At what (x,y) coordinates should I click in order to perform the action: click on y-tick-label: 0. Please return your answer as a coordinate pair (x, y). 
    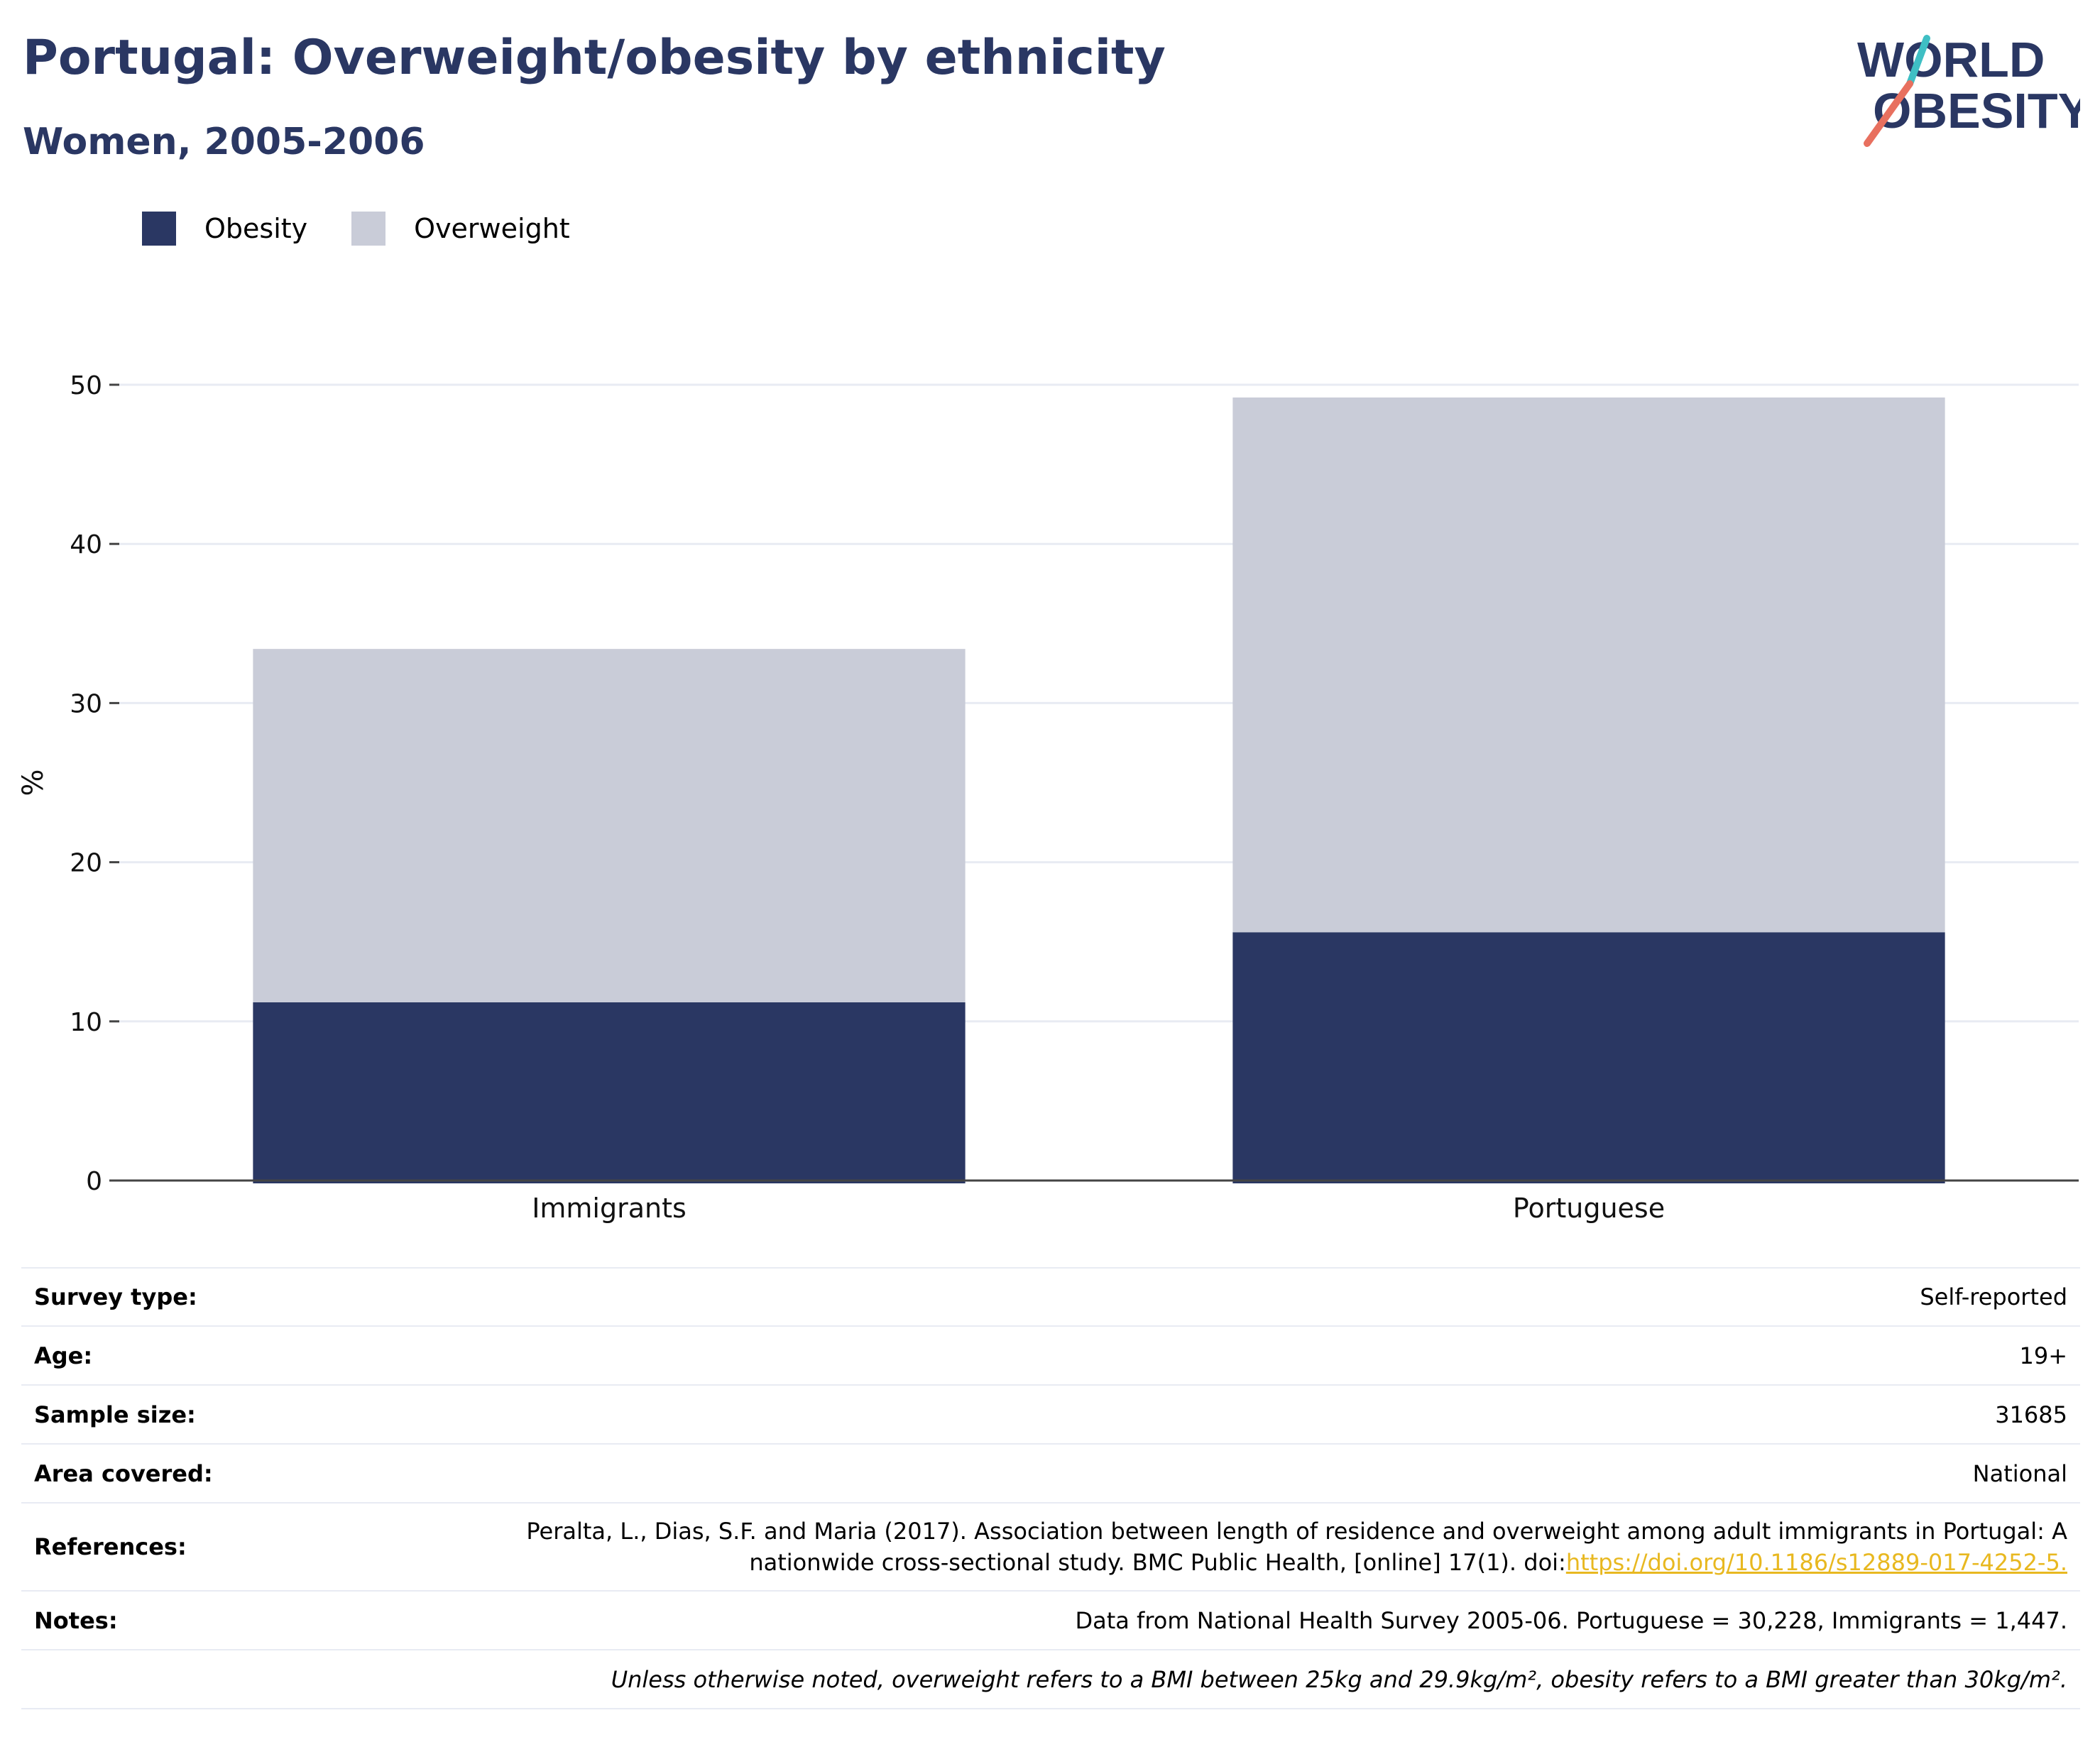
    Looking at the image, I should click on (94, 1181).